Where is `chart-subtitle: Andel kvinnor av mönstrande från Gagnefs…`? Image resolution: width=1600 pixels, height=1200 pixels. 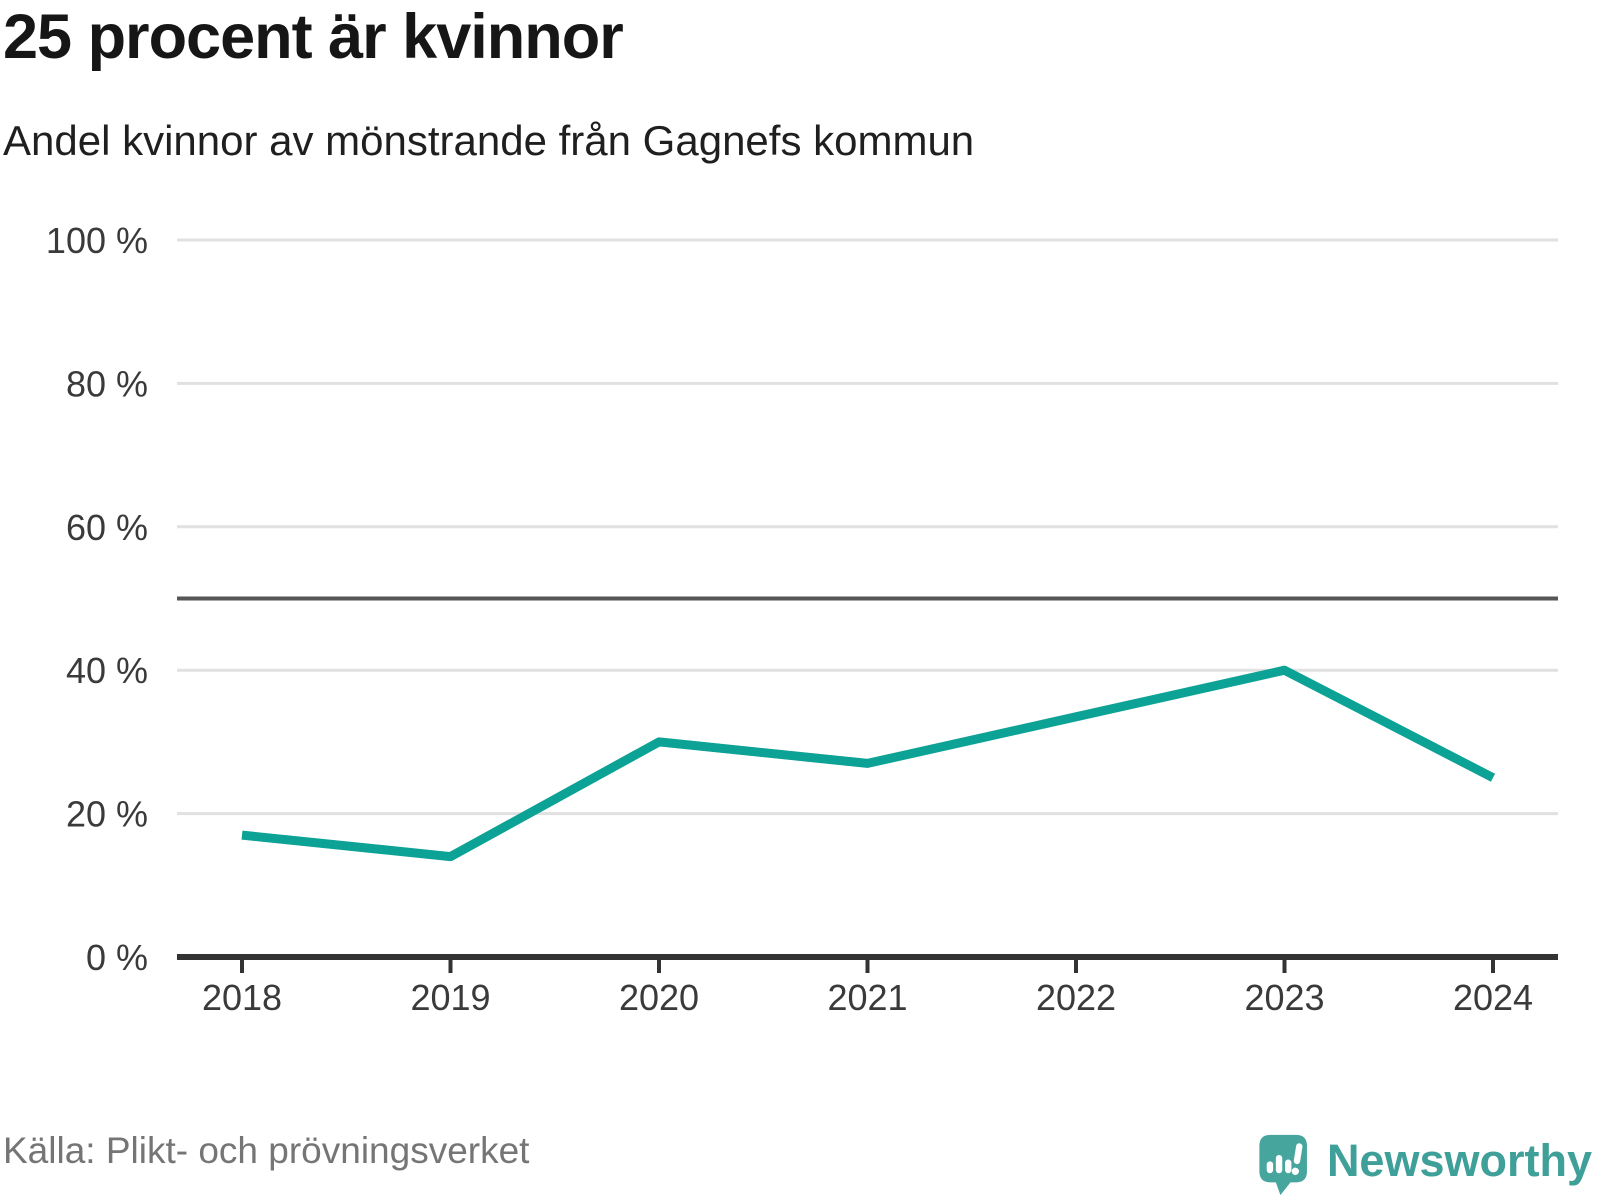 chart-subtitle: Andel kvinnor av mönstrande från Gagnefs… is located at coordinates (489, 140).